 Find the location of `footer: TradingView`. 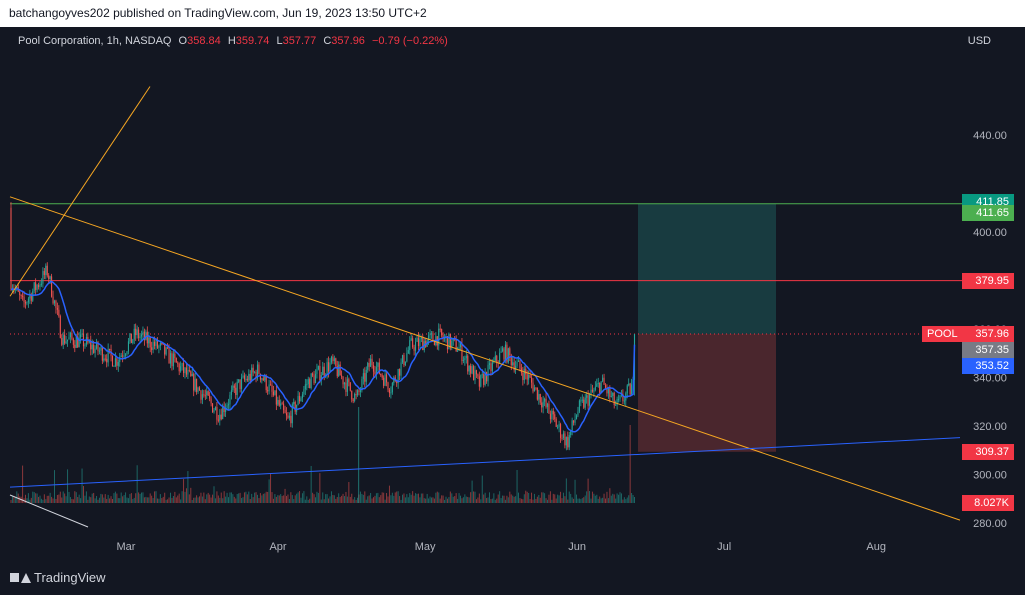

footer: TradingView is located at coordinates (512, 578).